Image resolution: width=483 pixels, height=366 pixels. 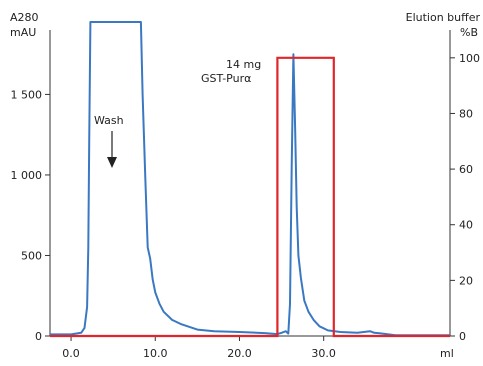 I want to click on right-axis-ticks: 0 20 40 60 80 100, so click(x=465, y=197).